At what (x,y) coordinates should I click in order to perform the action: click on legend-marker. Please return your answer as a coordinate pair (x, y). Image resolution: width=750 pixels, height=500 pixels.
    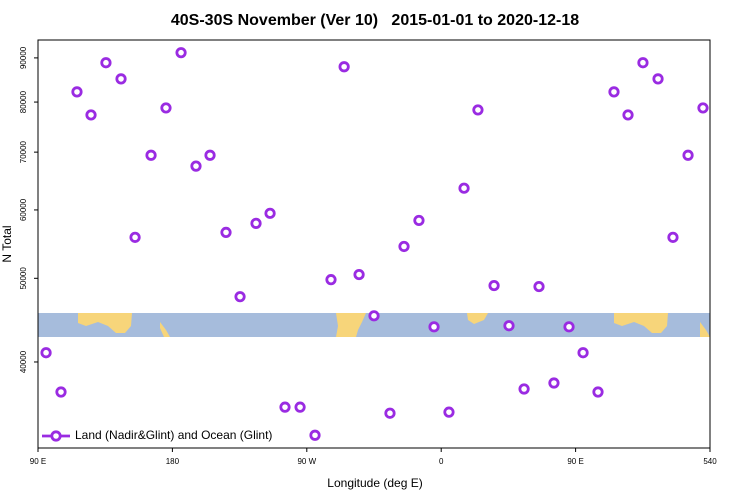
    Looking at the image, I should click on (56, 436).